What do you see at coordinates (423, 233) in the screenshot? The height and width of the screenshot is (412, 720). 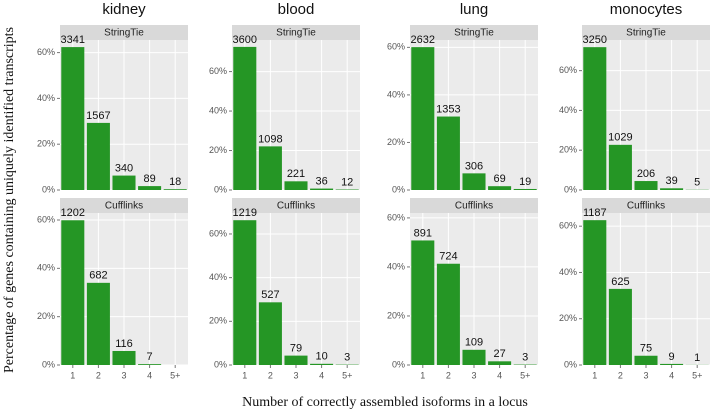 I see `data-label: 891` at bounding box center [423, 233].